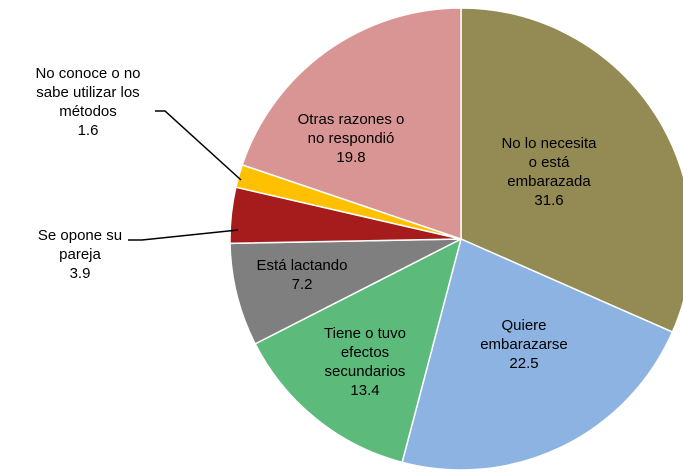 This screenshot has width=683, height=472. I want to click on label-line: pareja, so click(80, 254).